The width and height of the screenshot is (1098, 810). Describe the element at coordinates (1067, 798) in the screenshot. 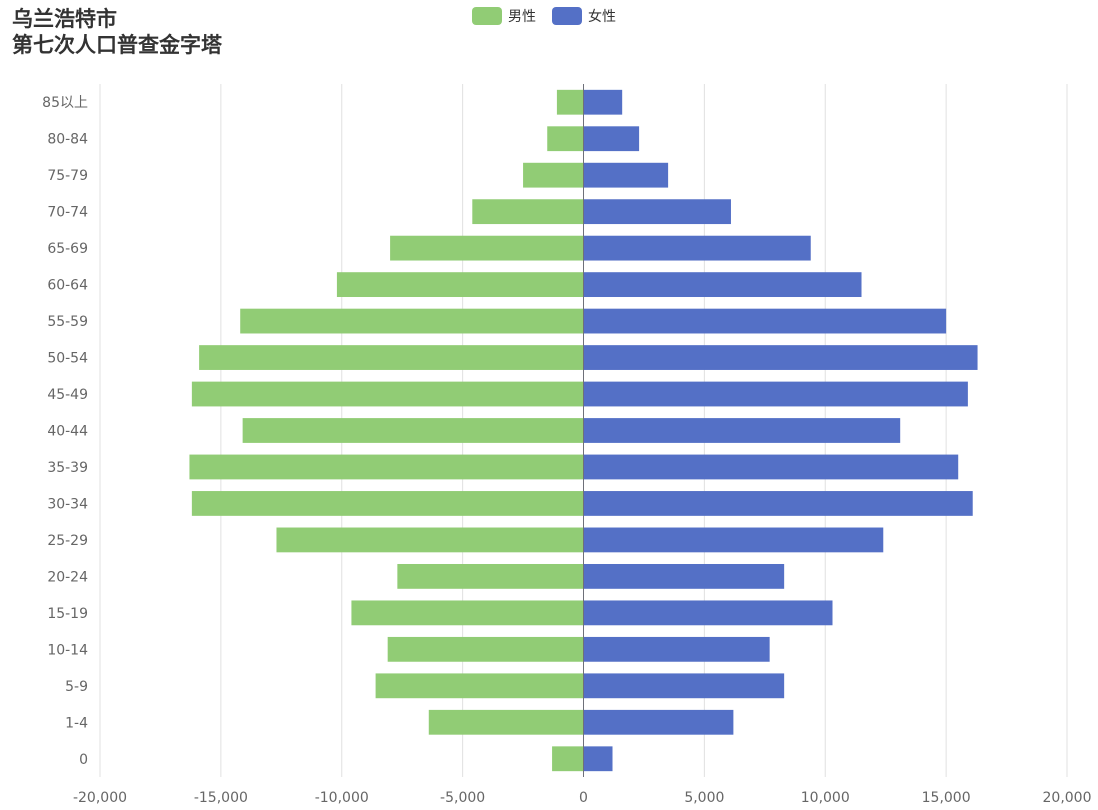

I see `x-tick-label: 20,000` at that location.